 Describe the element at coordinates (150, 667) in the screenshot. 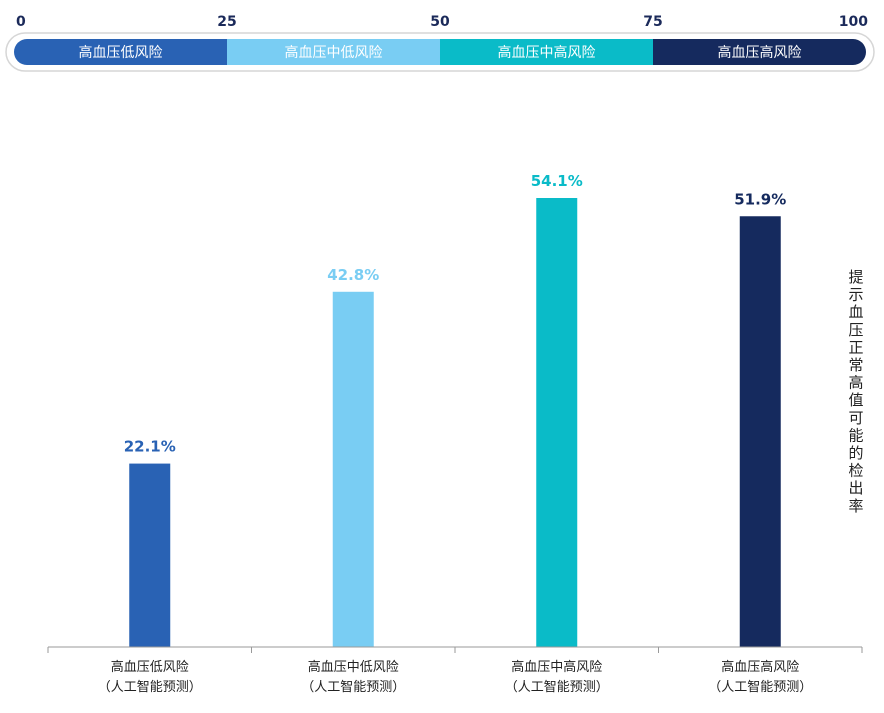

I see `x-tick-label: 高血压低风险` at that location.